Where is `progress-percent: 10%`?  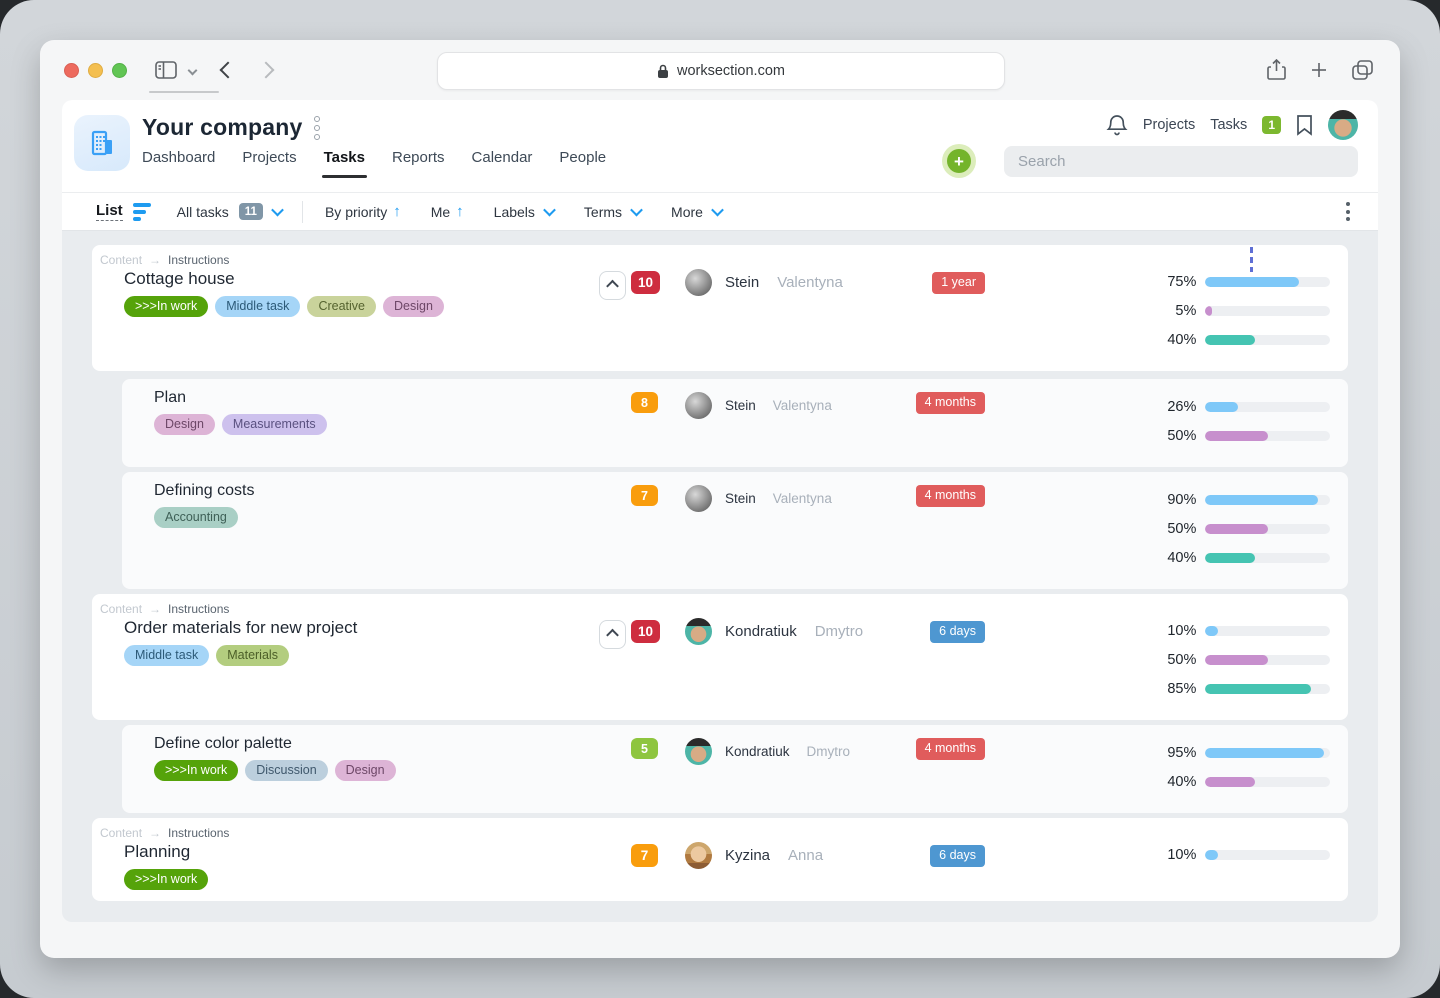
progress-percent: 10% is located at coordinates (1182, 855).